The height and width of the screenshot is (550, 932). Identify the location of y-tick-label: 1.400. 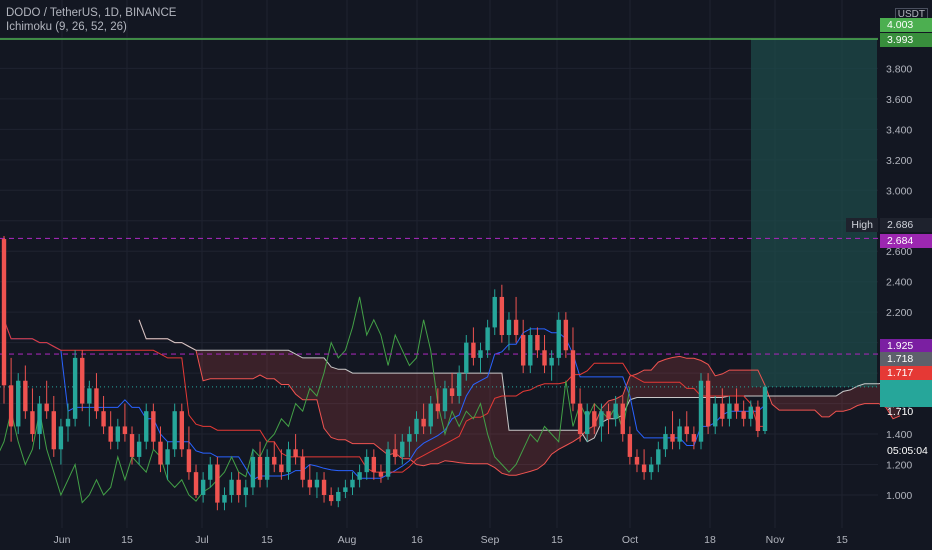
(899, 435).